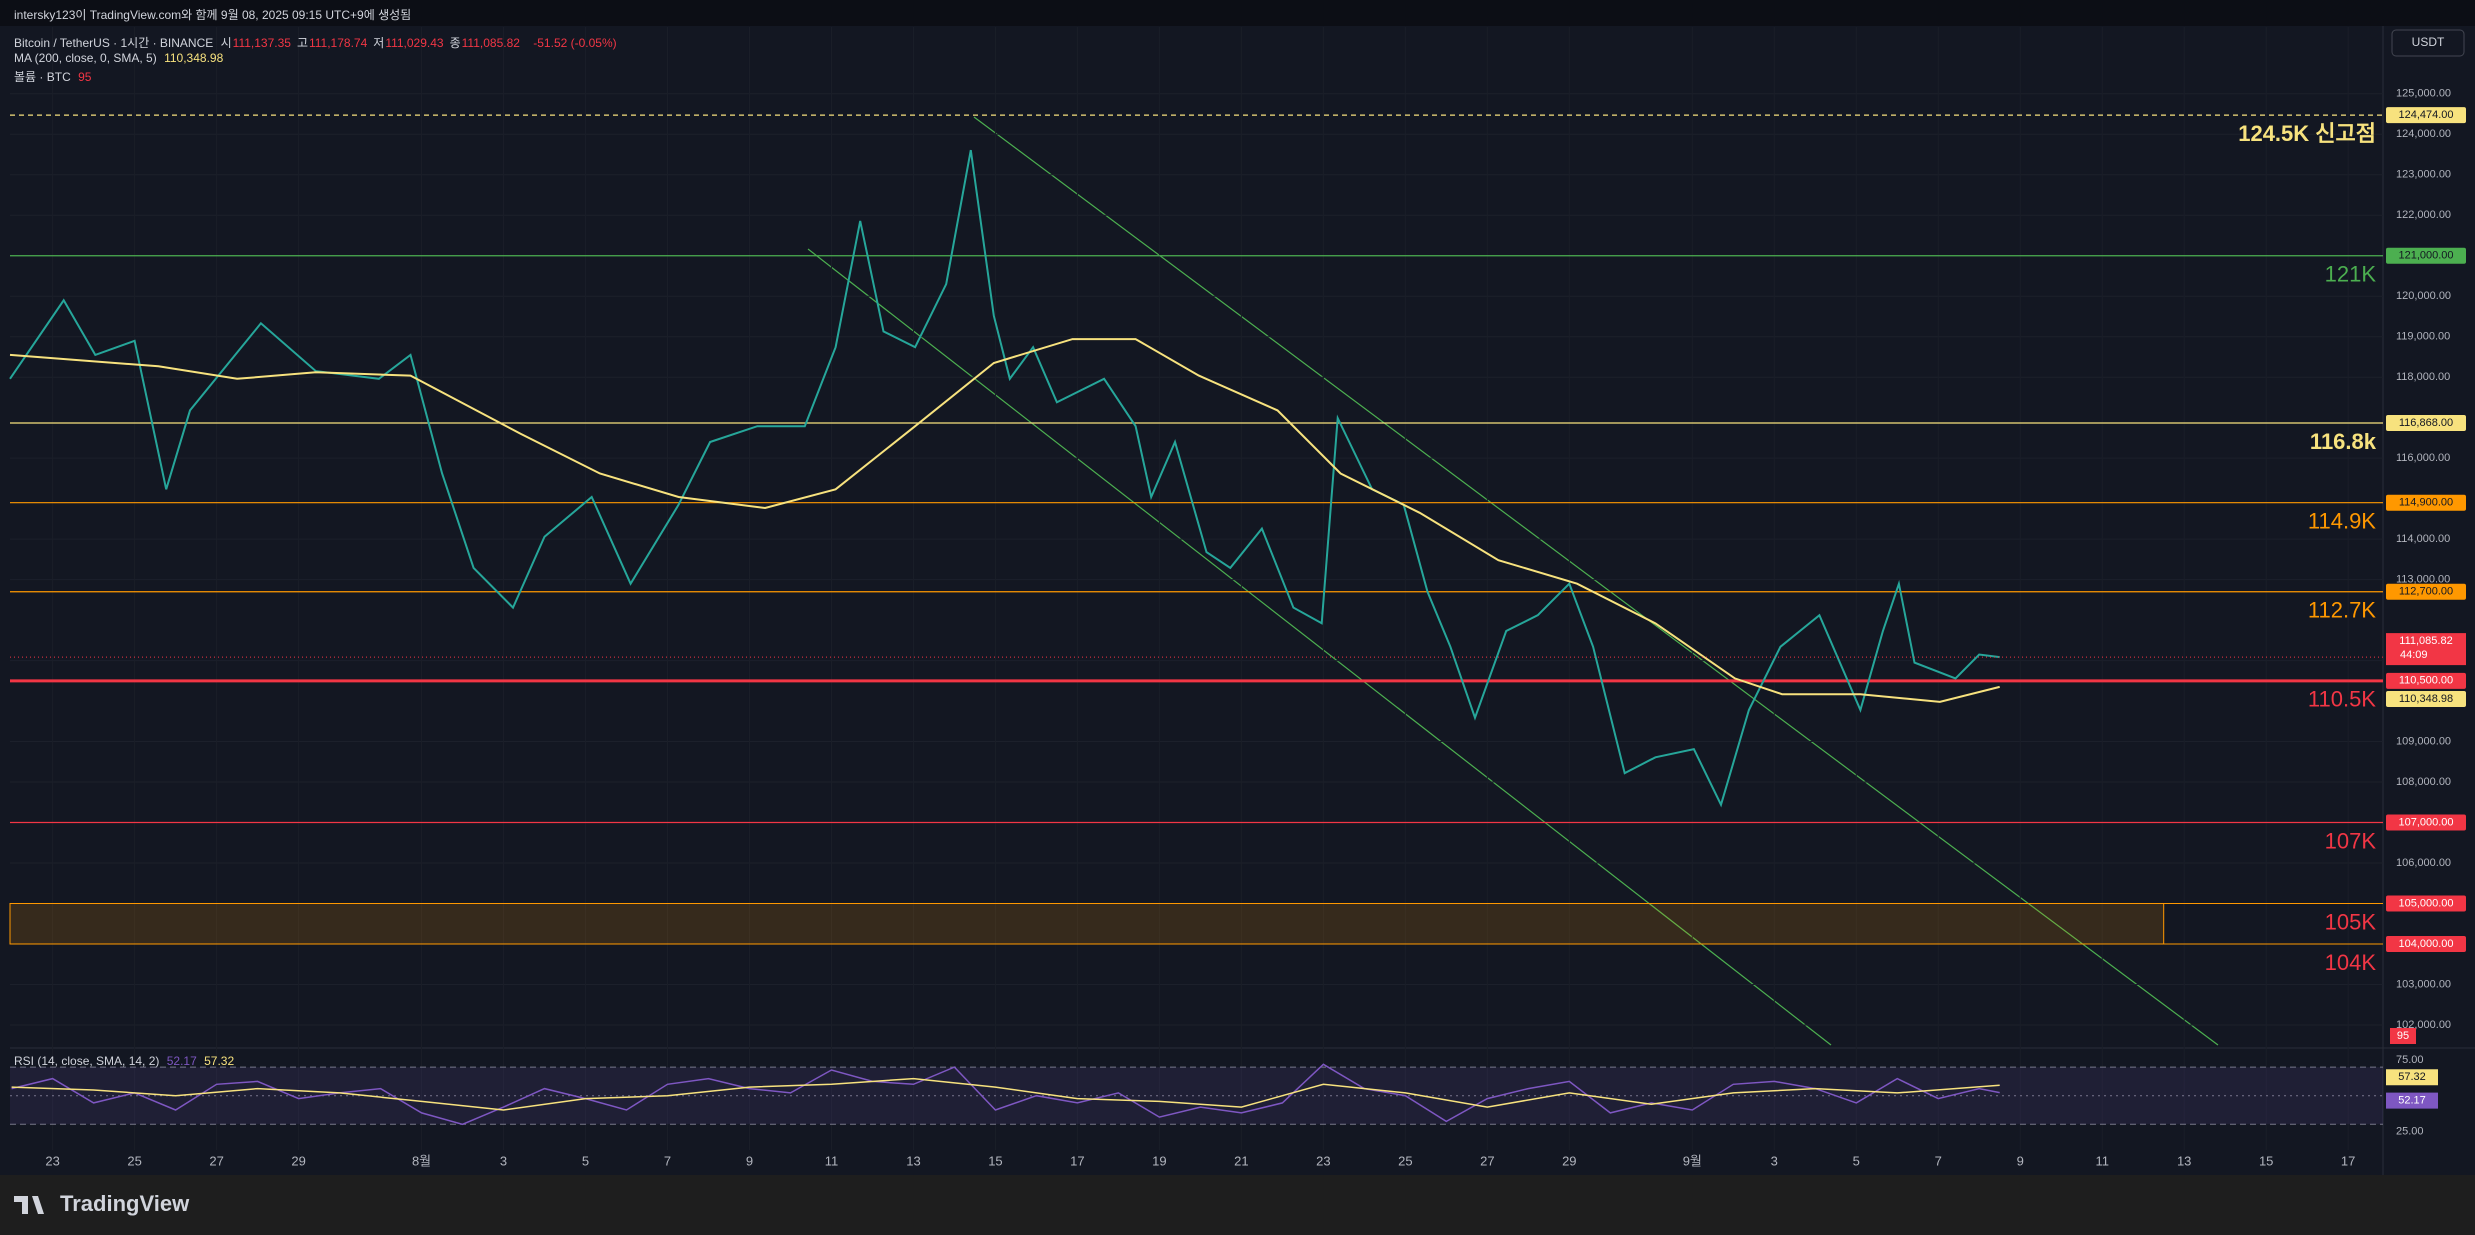 This screenshot has height=1235, width=2475. I want to click on price-badge-label: 110,500.00, so click(2426, 681).